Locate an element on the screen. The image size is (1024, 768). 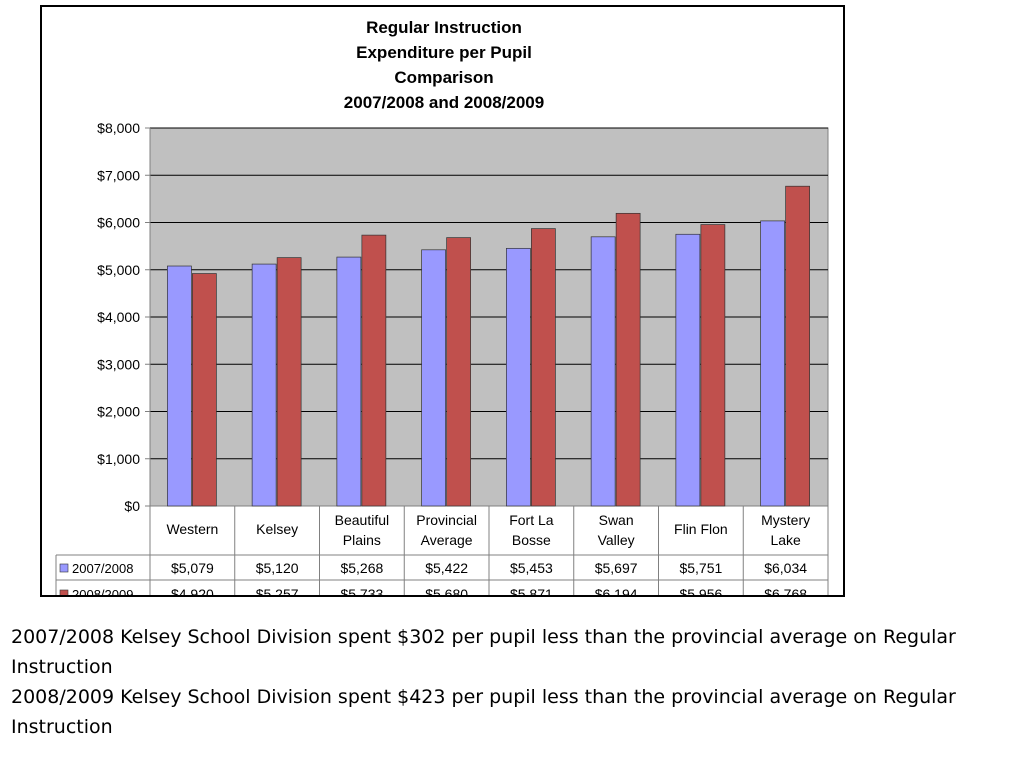
y-tick-label: $6,000 is located at coordinates (118, 223).